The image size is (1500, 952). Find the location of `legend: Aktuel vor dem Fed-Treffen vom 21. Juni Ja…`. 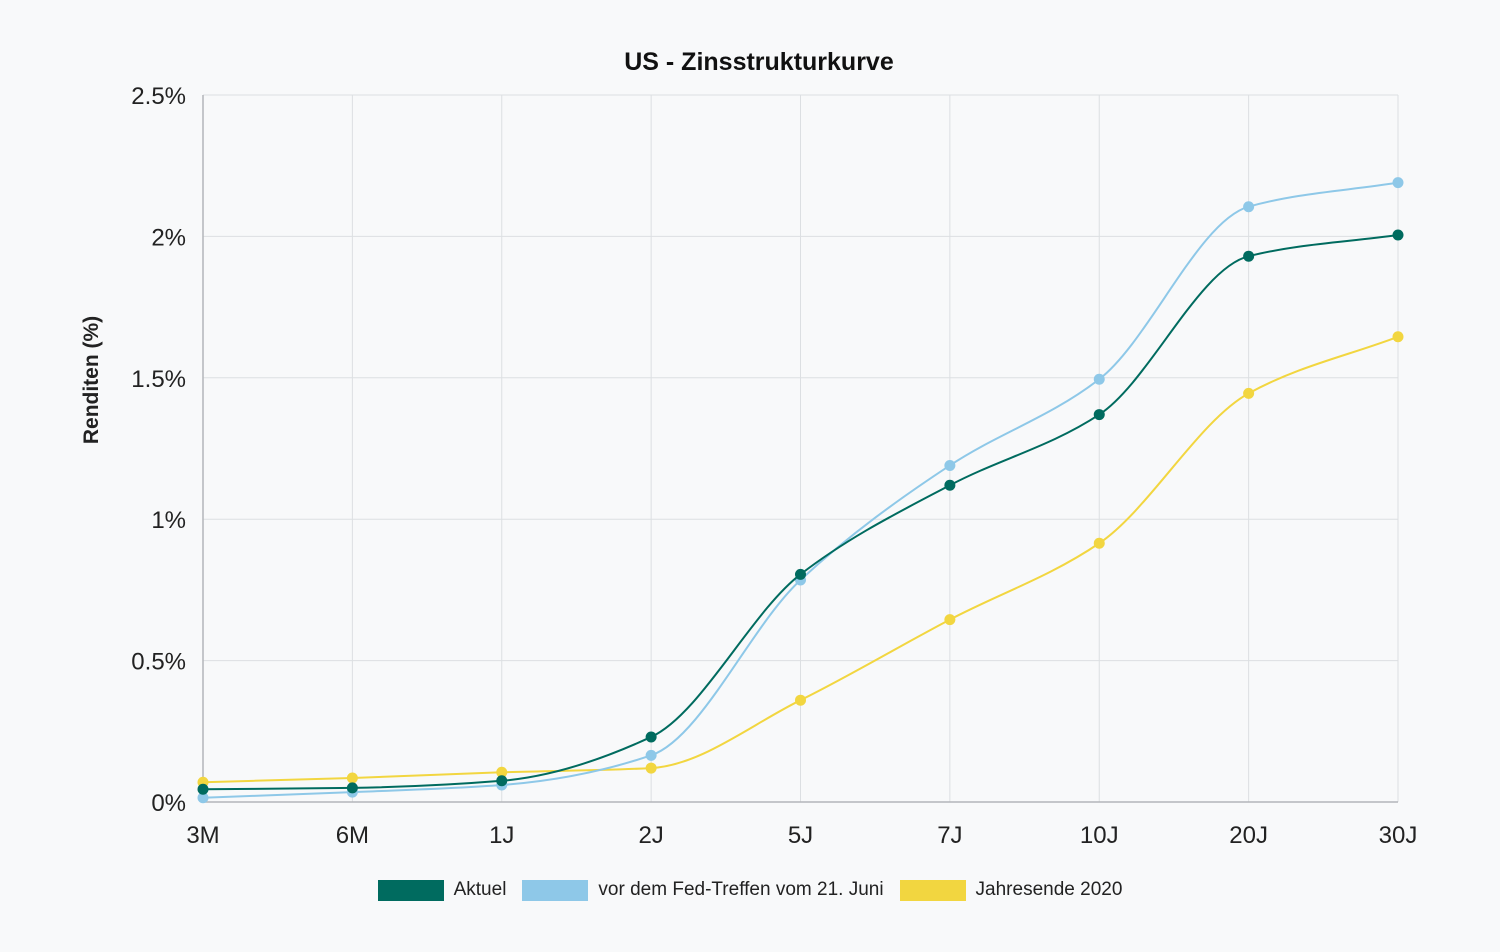

legend: Aktuel vor dem Fed-Treffen vom 21. Juni Ja… is located at coordinates (750, 890).